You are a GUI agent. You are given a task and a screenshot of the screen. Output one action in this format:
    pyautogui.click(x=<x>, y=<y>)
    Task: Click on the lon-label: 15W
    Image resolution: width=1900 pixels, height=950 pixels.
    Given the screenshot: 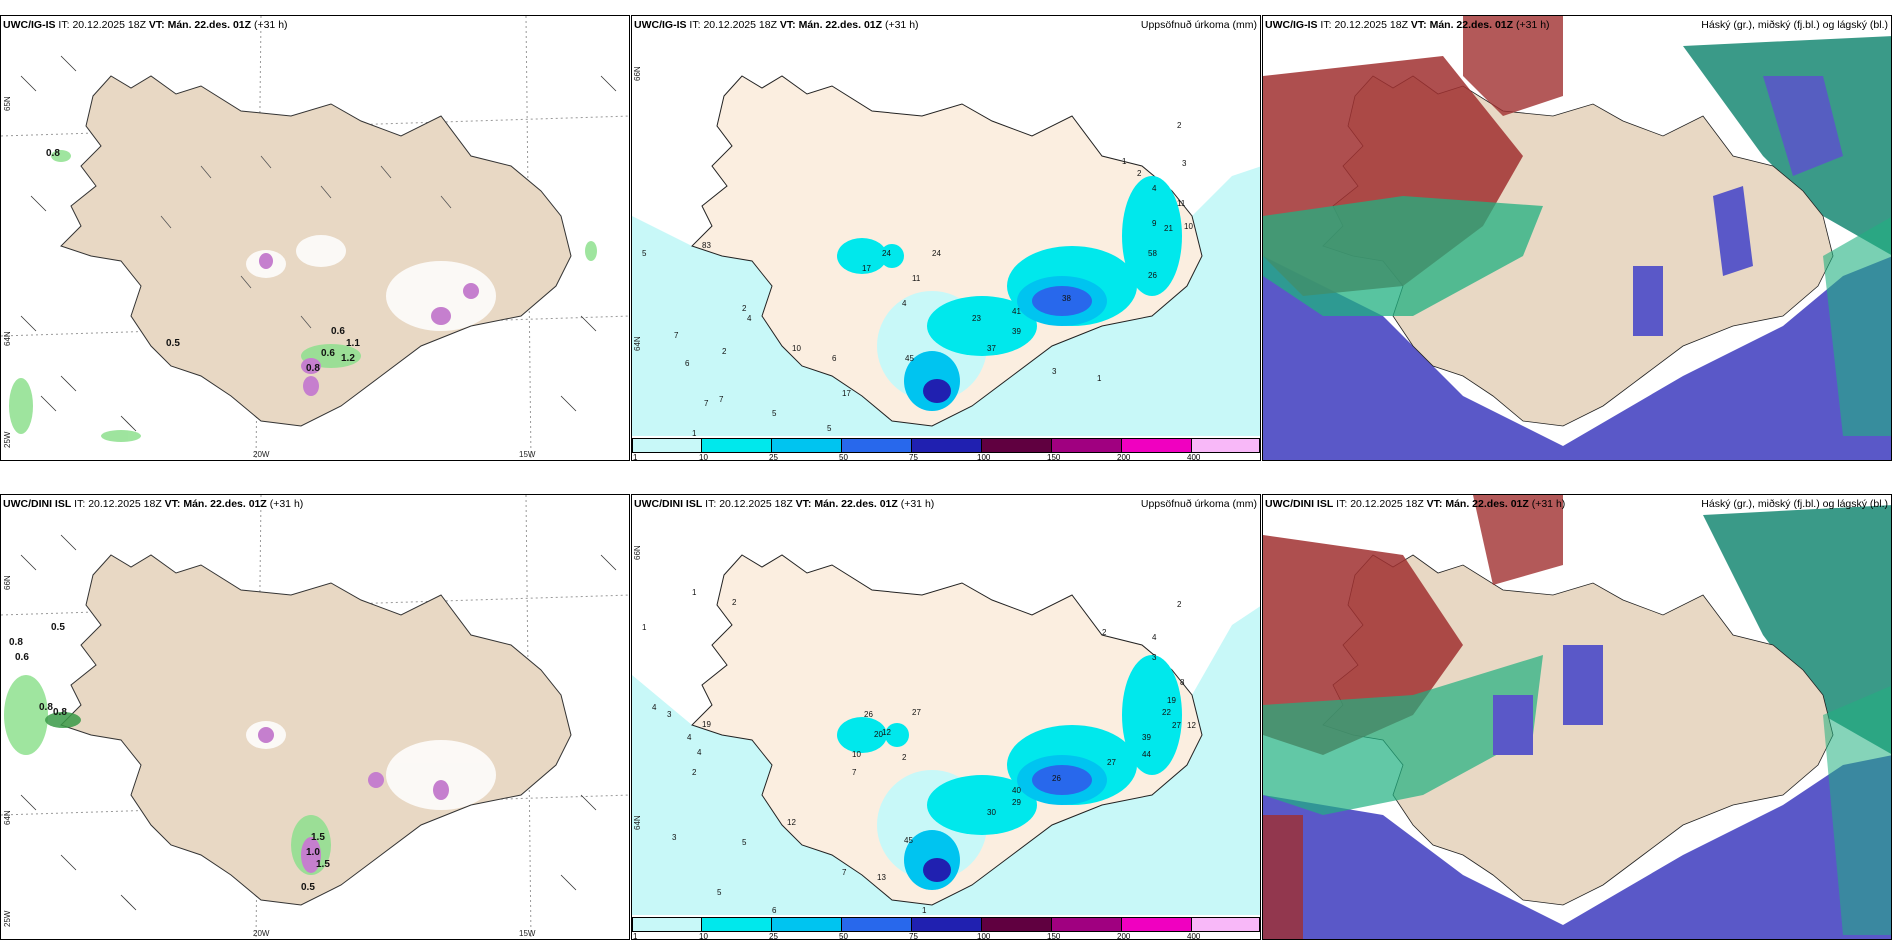 What is the action you would take?
    pyautogui.click(x=527, y=933)
    